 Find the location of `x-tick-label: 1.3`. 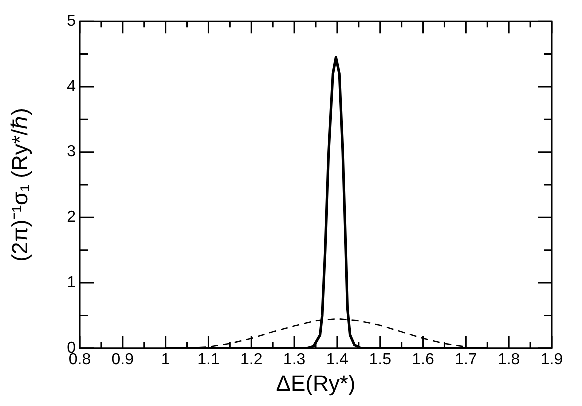

x-tick-label: 1.3 is located at coordinates (294, 359).